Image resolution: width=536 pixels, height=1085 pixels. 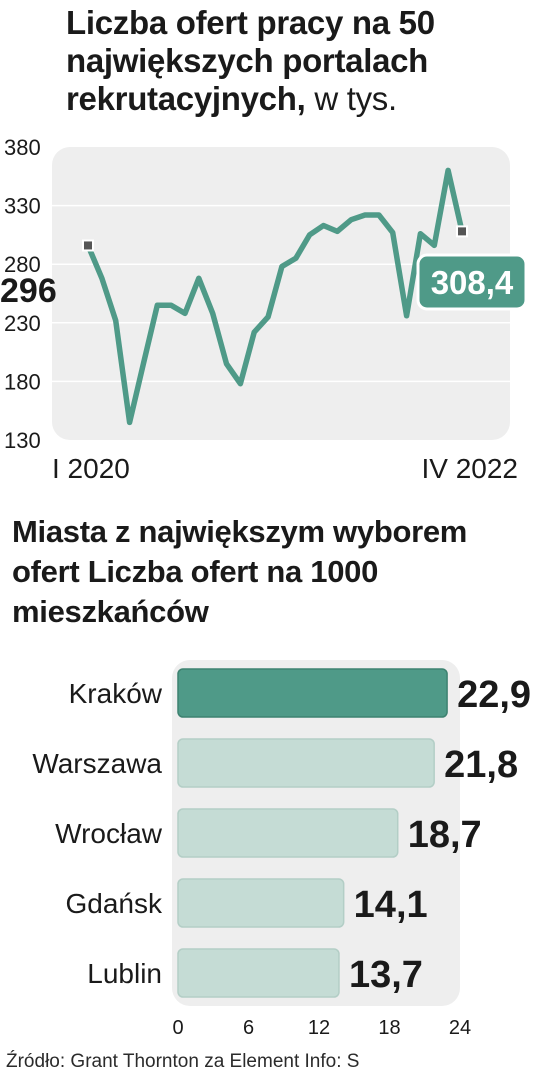 I want to click on bar-value-label: 13,7, so click(x=386, y=975).